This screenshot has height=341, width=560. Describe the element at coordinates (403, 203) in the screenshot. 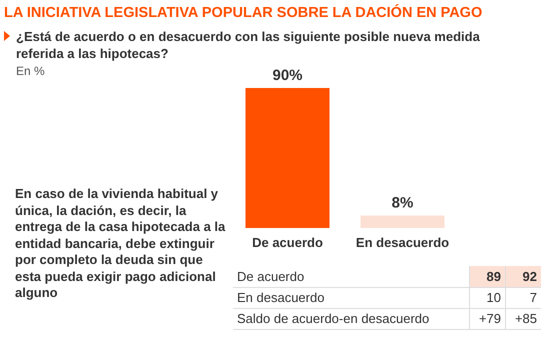

I see `data-label: 8%` at that location.